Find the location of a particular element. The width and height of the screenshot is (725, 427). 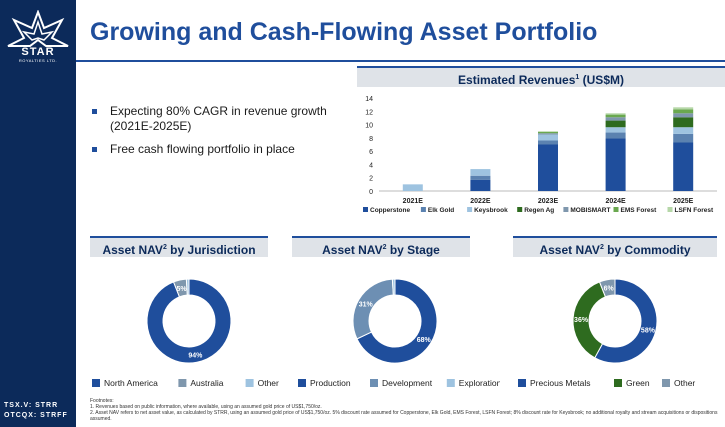

x-tick-label: 2022E is located at coordinates (480, 201).